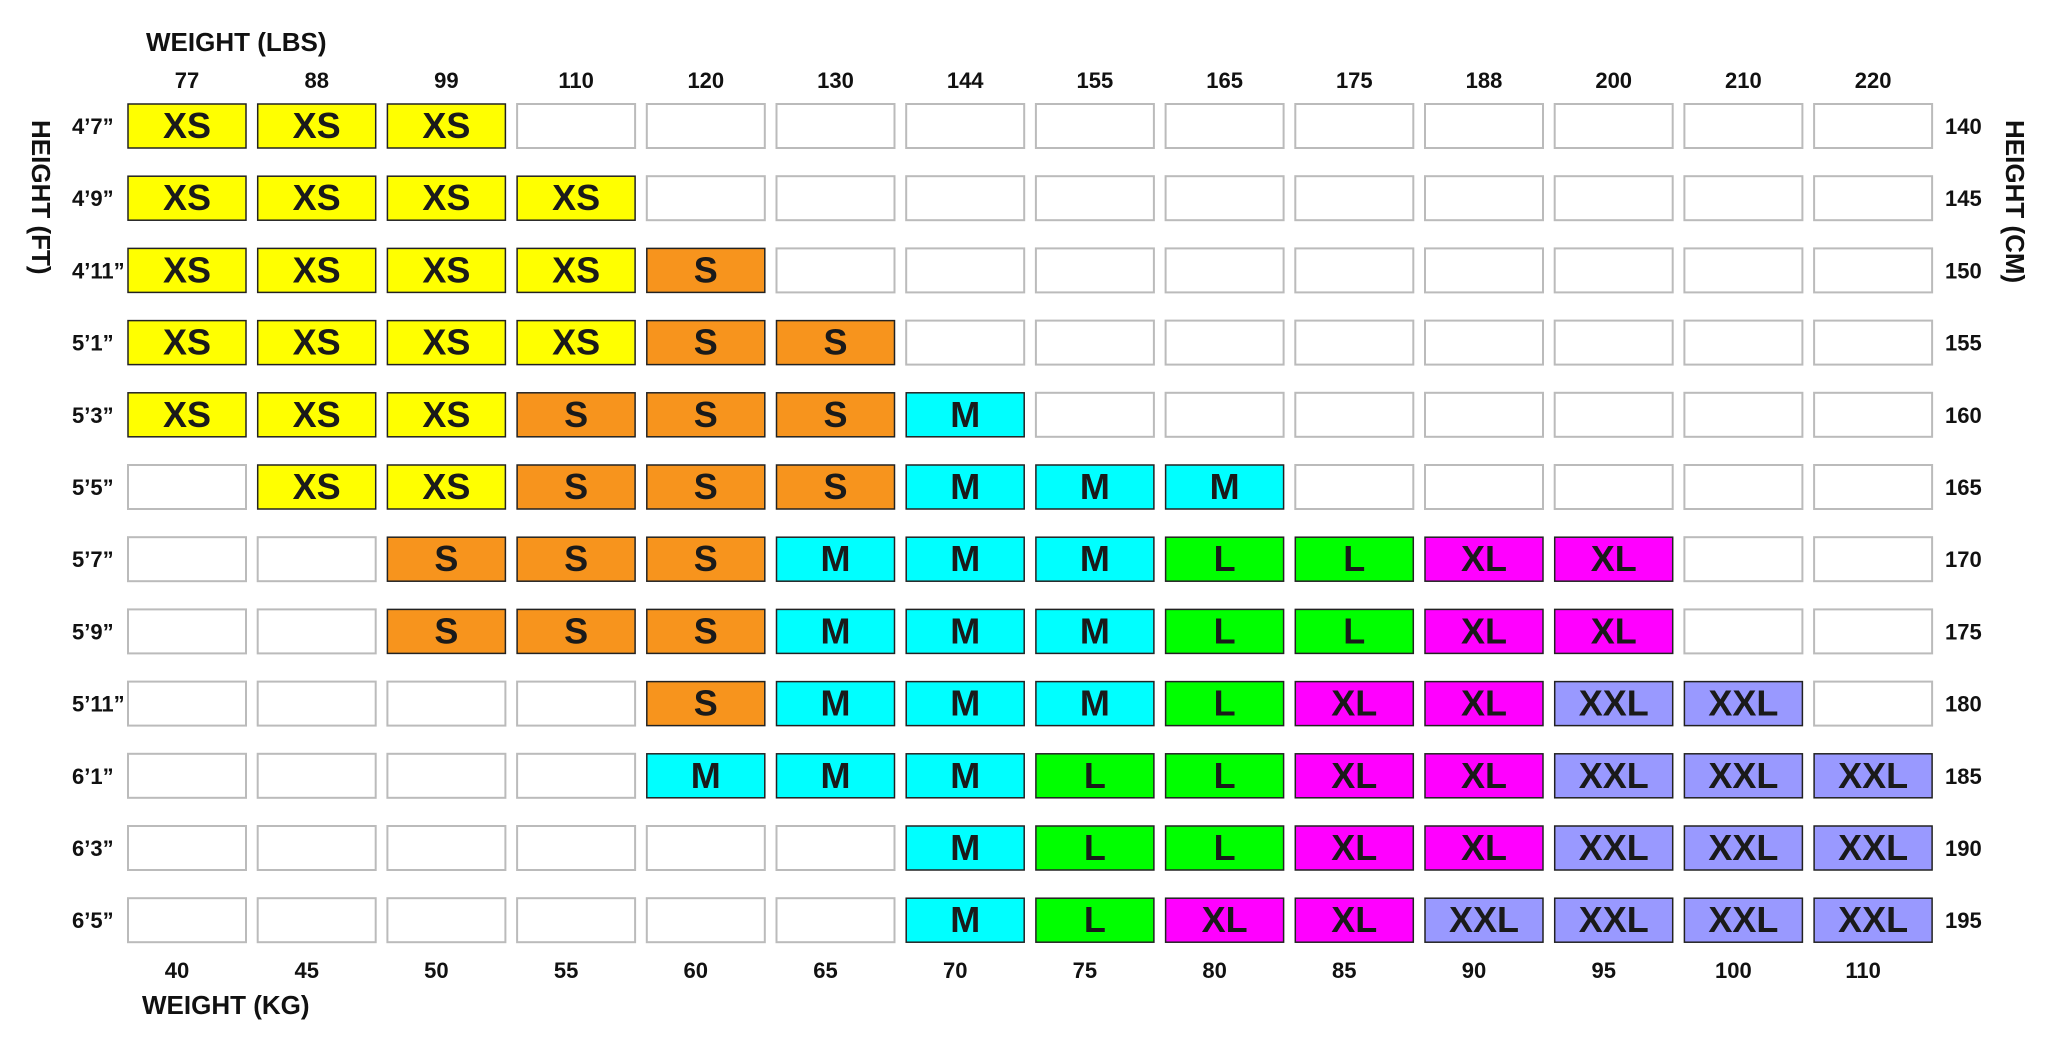 The height and width of the screenshot is (1052, 2048). What do you see at coordinates (1214, 970) in the screenshot?
I see `weight-kg-tick: 80` at bounding box center [1214, 970].